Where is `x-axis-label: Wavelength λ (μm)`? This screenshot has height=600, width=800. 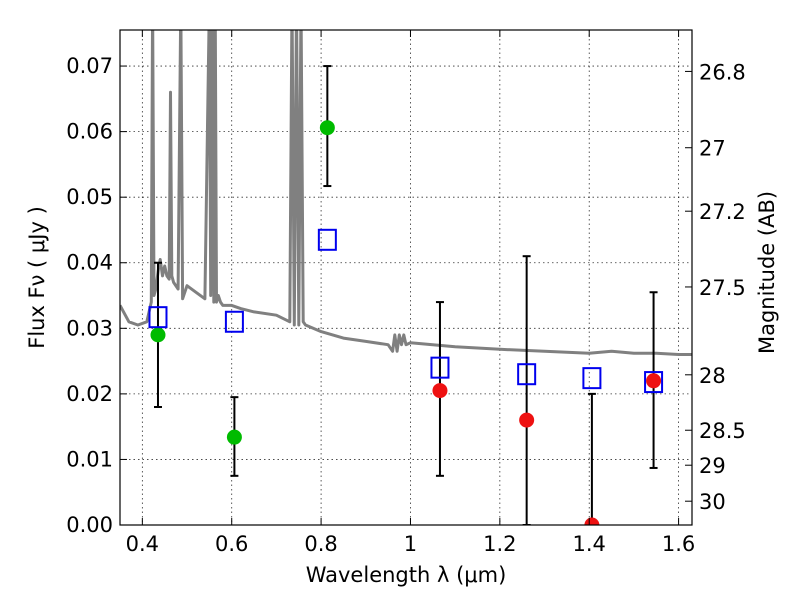 x-axis-label: Wavelength λ (μm) is located at coordinates (406, 575).